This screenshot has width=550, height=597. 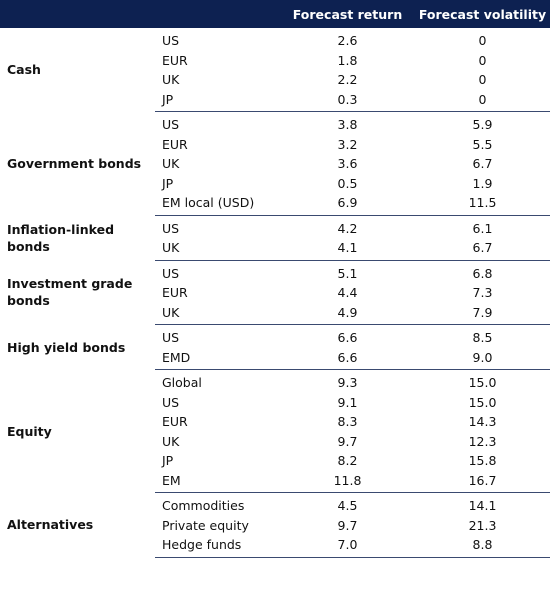 I want to click on return-cell: 3.8, so click(x=347, y=124).